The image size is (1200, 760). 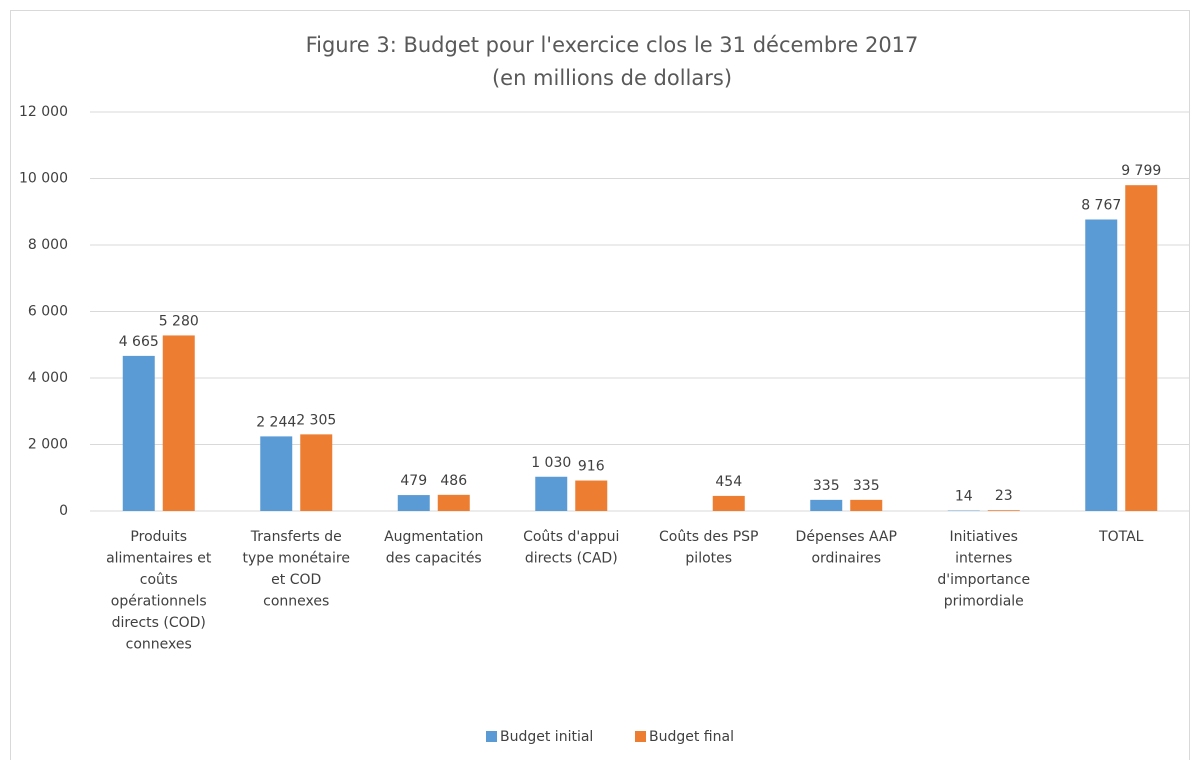 What do you see at coordinates (316, 420) in the screenshot?
I see `value-label: 2 305` at bounding box center [316, 420].